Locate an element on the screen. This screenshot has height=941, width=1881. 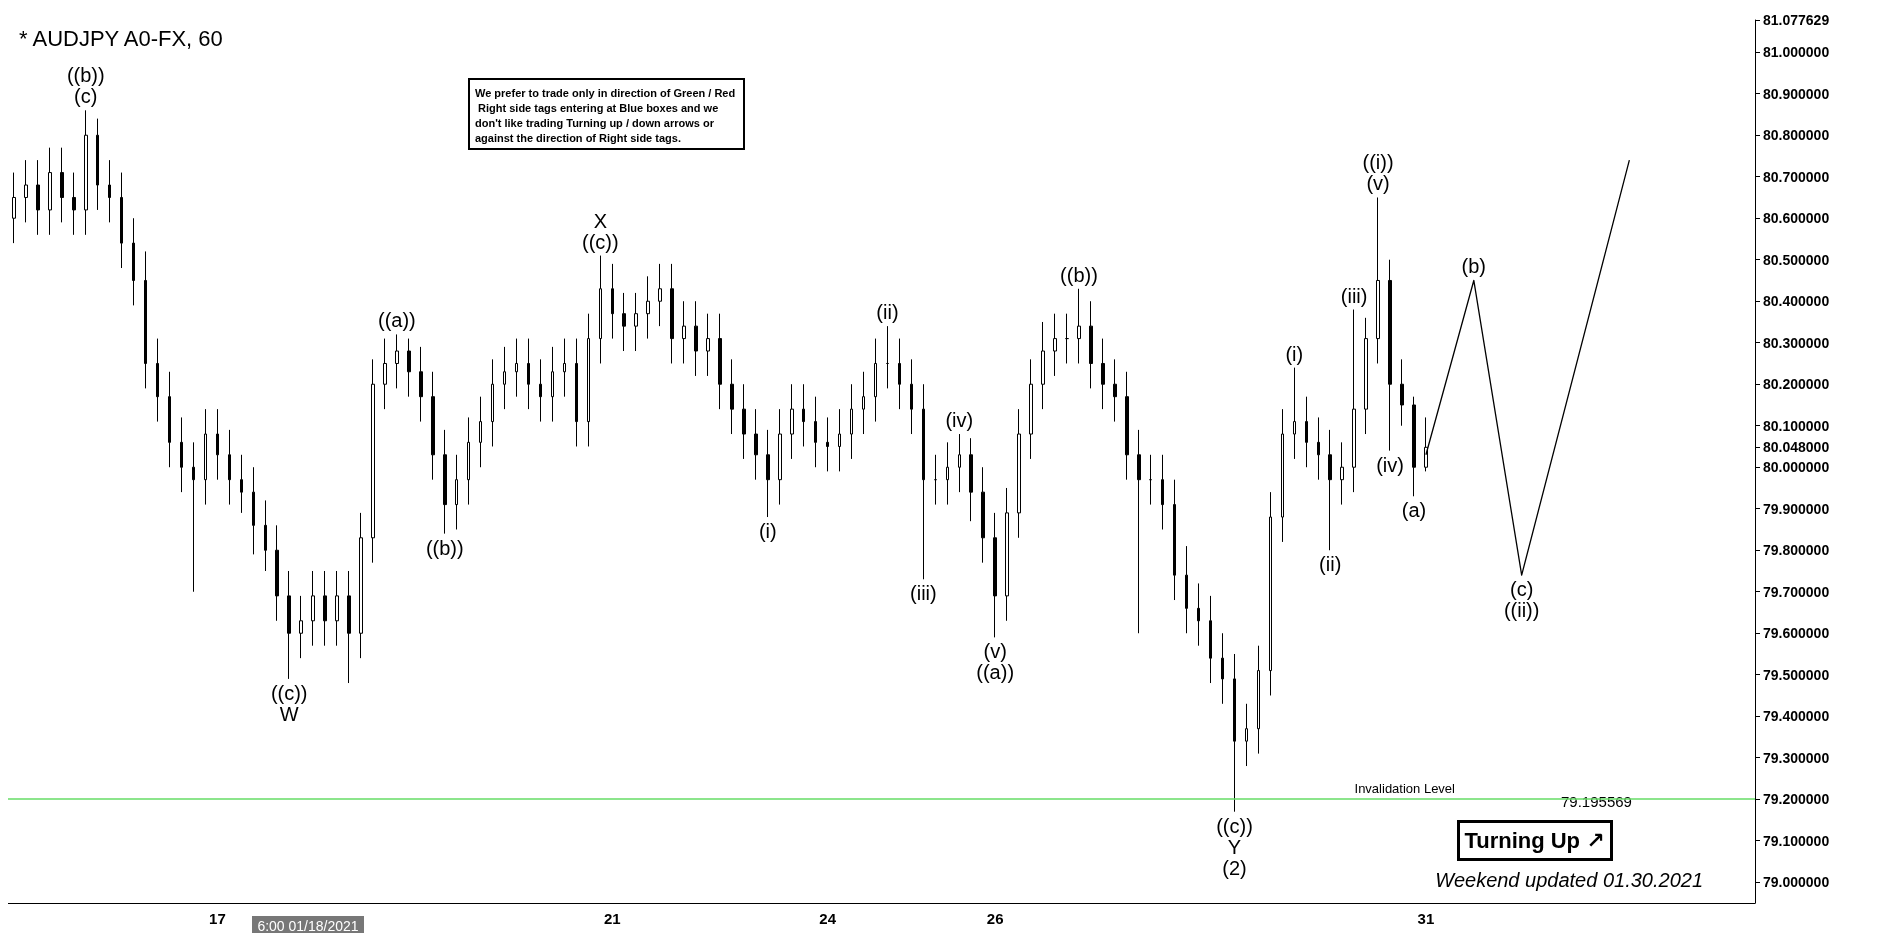
y-tick-label: 79.300000 is located at coordinates (1796, 757).